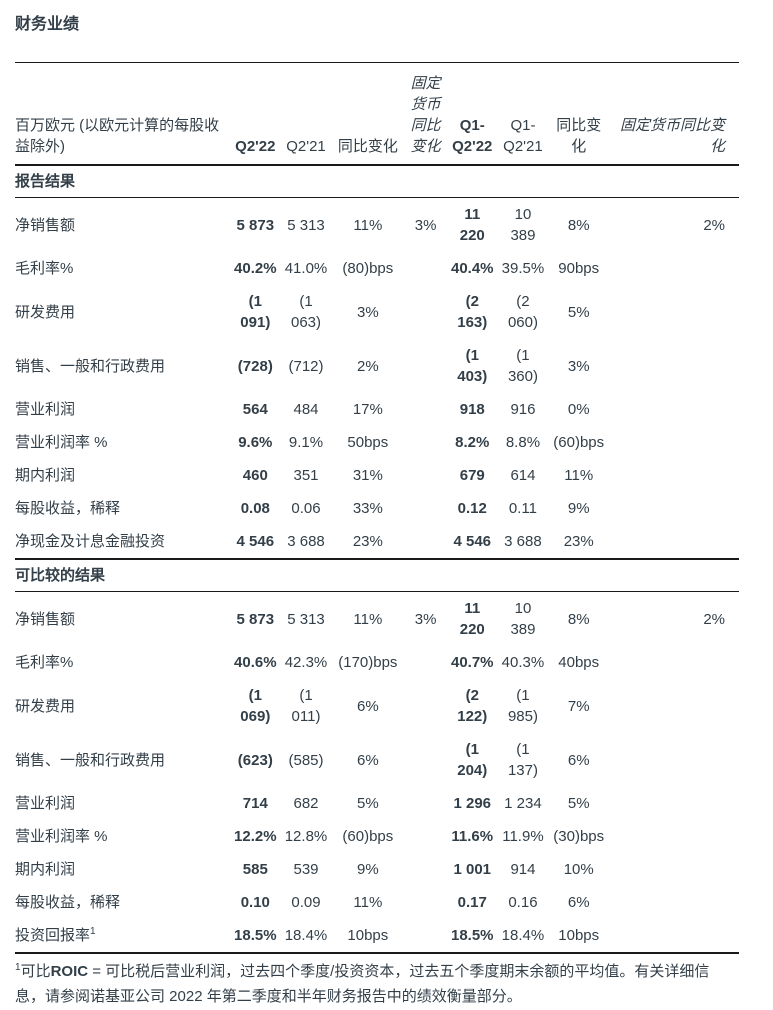 The width and height of the screenshot is (773, 1010). I want to click on row-label: 每股收益，稀释, so click(68, 508).